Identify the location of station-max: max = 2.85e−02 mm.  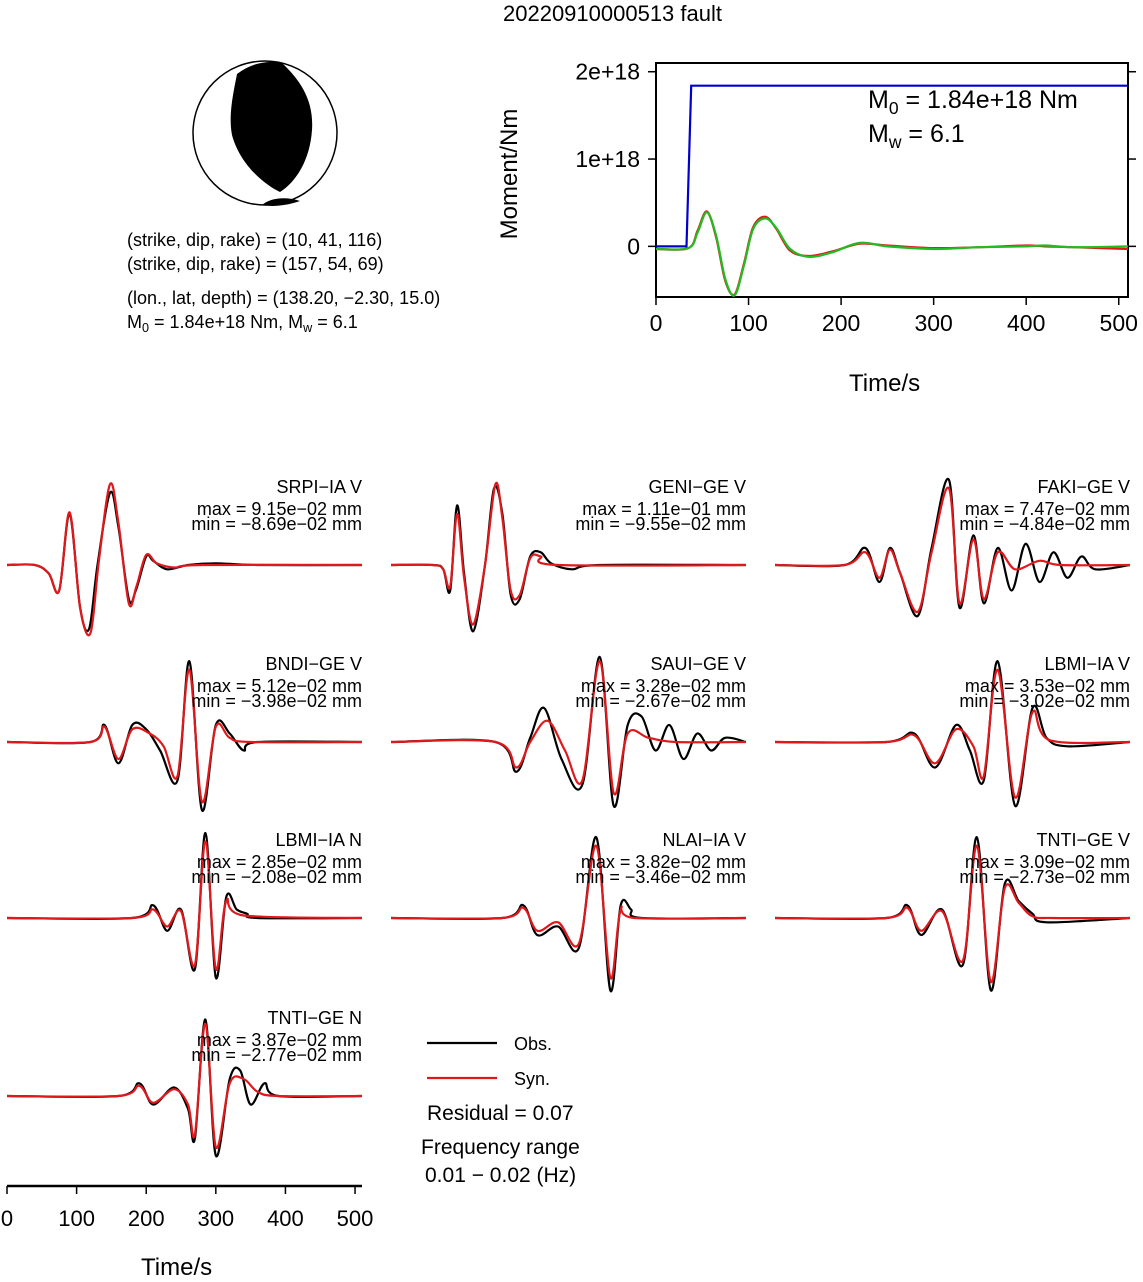
(279, 862).